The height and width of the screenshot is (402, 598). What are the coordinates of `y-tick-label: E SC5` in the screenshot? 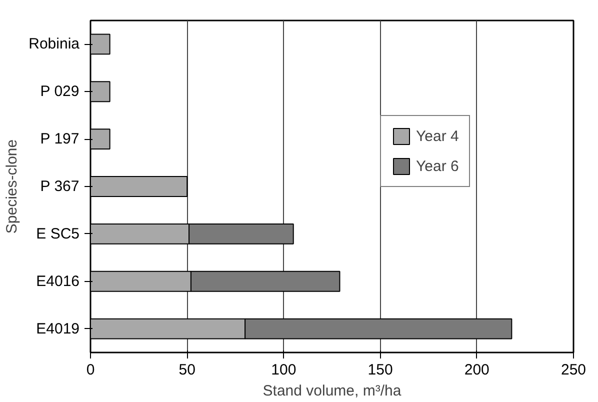 It's located at (58, 233).